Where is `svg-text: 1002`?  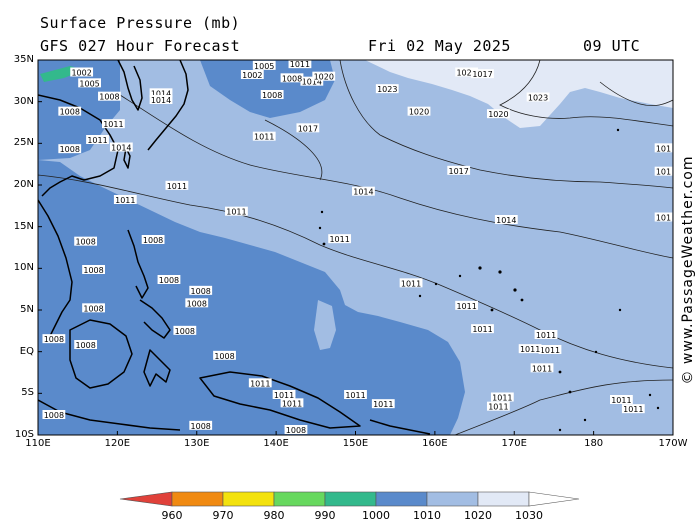
svg-text: 1002 is located at coordinates (81, 73).